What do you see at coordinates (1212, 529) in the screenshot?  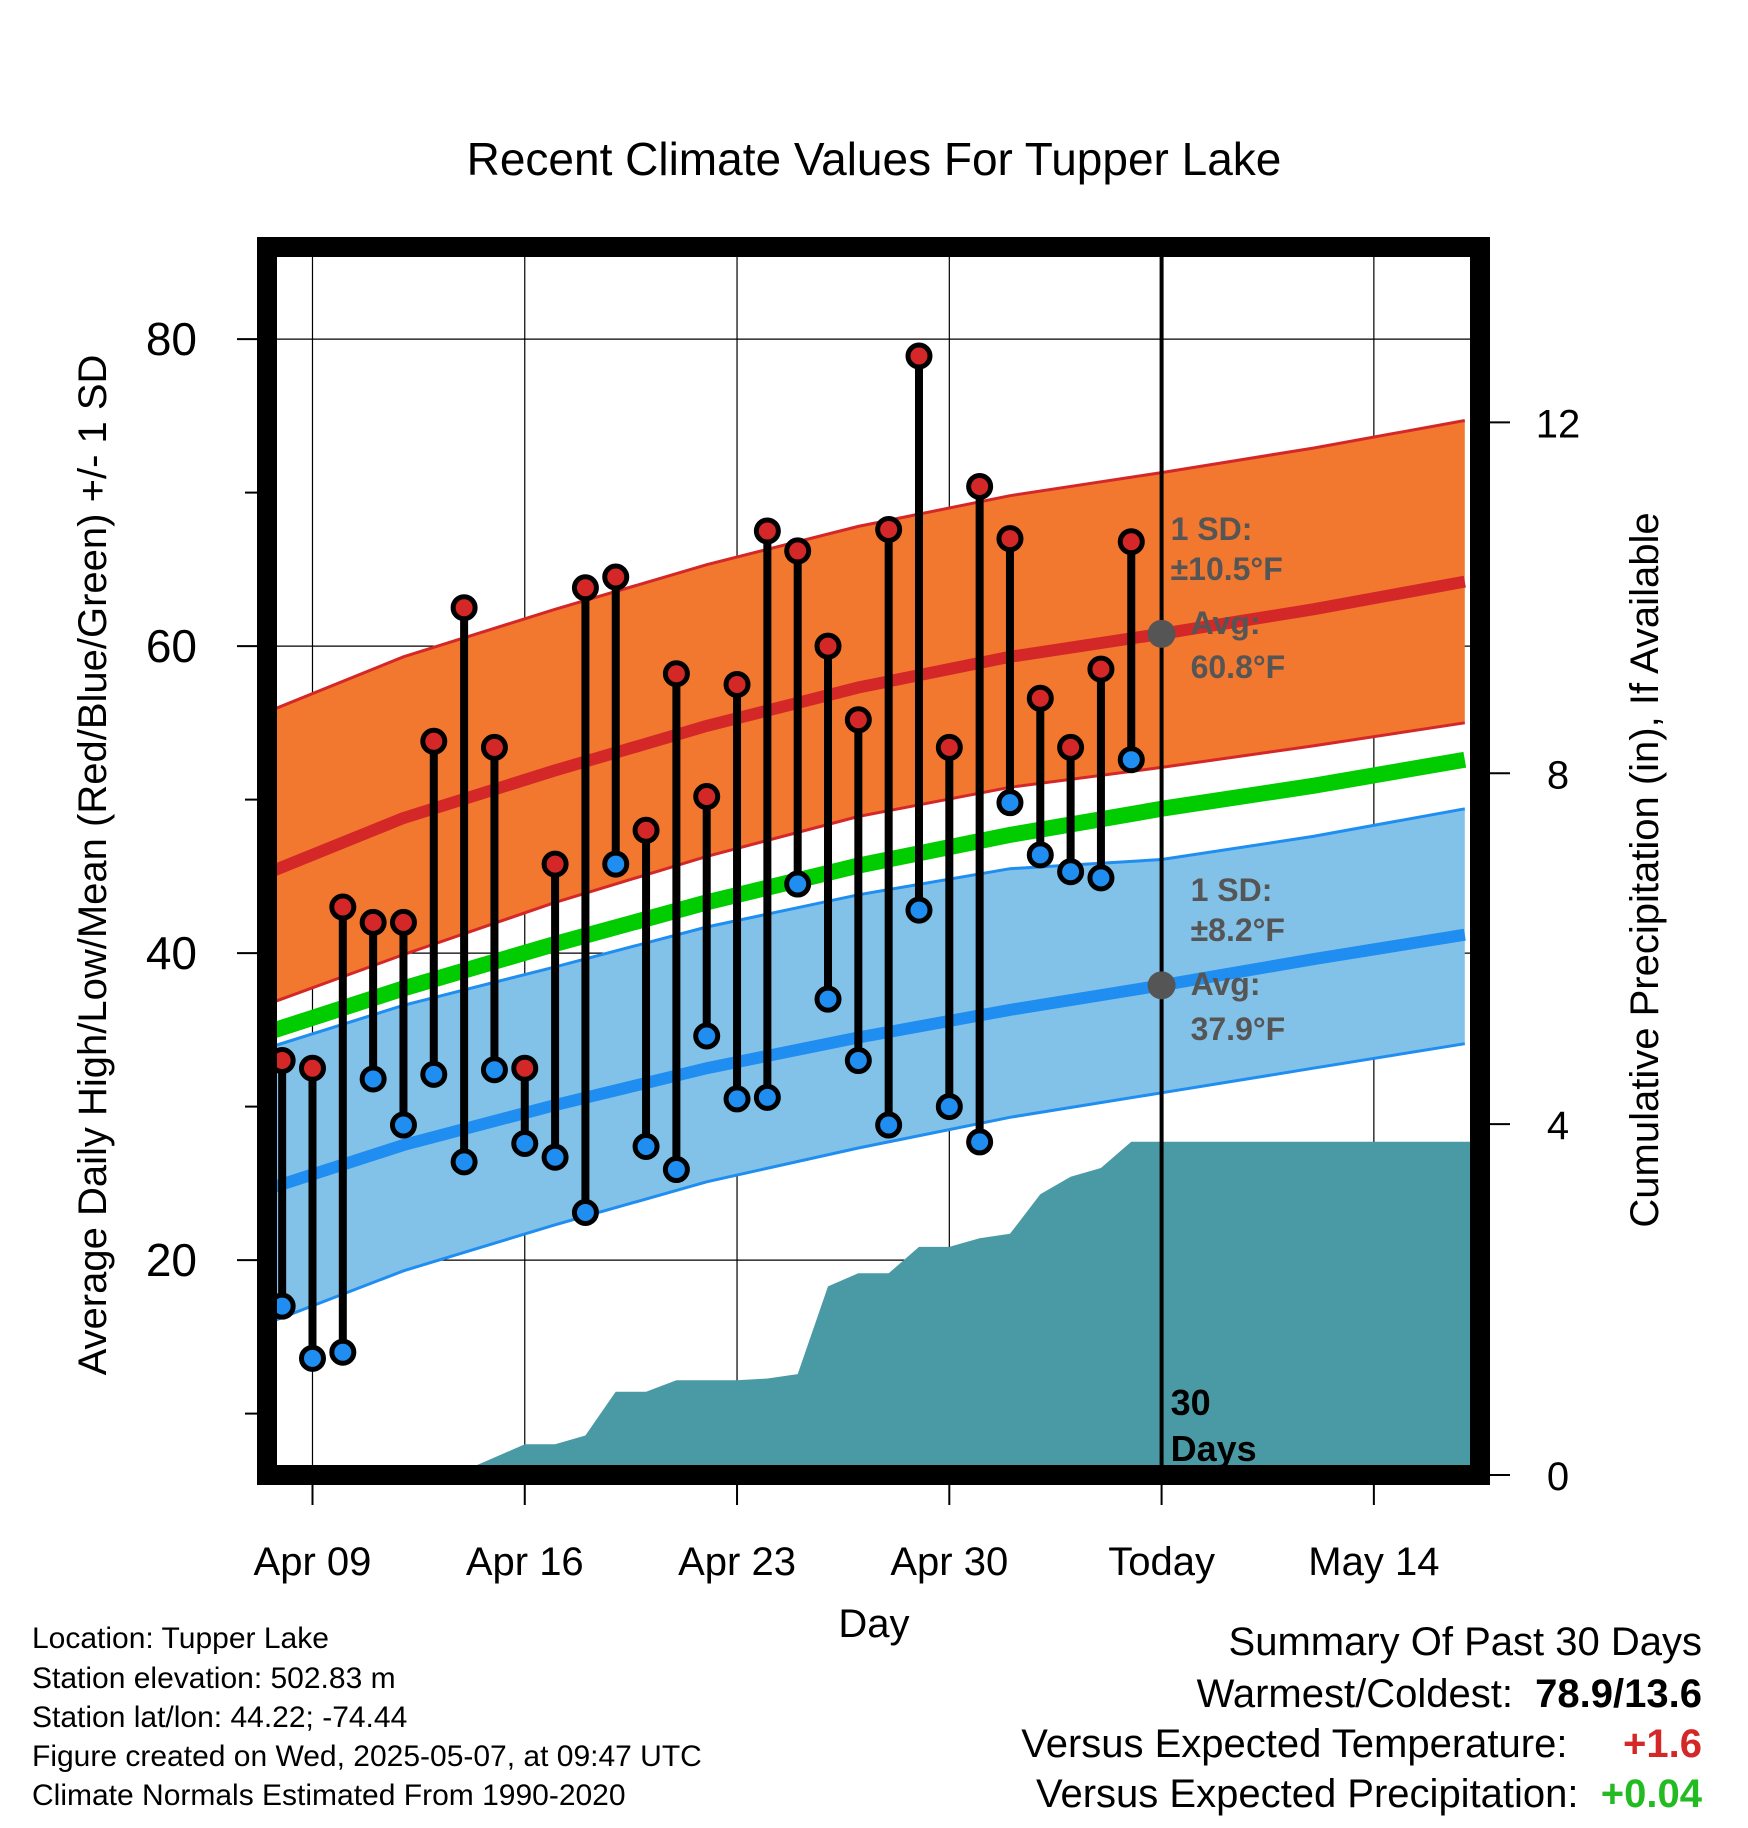 I see `high-sd-label: 1 SD:` at bounding box center [1212, 529].